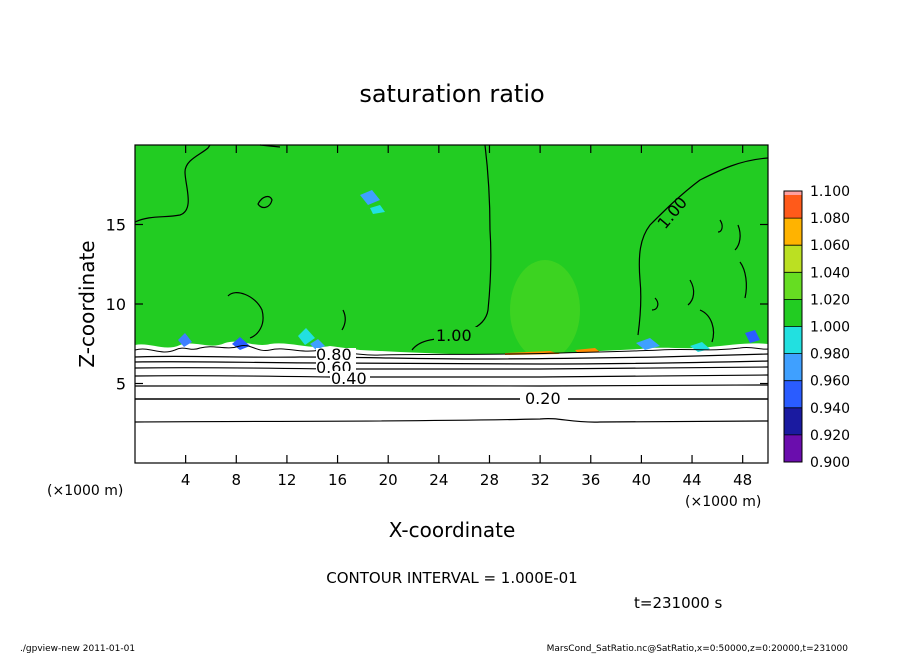 The height and width of the screenshot is (654, 904). I want to click on colorbar-label: 1.040, so click(830, 273).